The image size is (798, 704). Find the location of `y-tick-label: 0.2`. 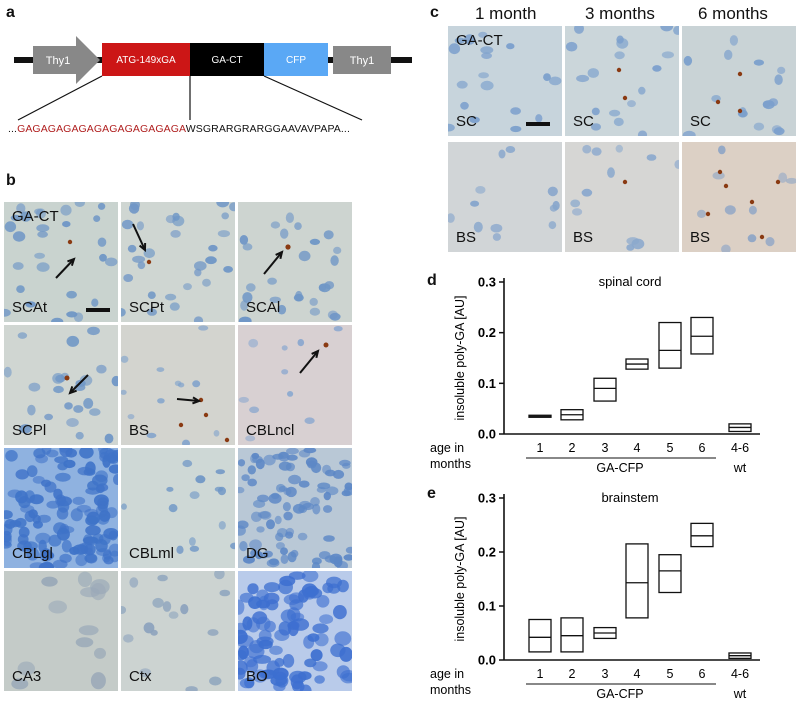

y-tick-label: 0.2 is located at coordinates (487, 332).